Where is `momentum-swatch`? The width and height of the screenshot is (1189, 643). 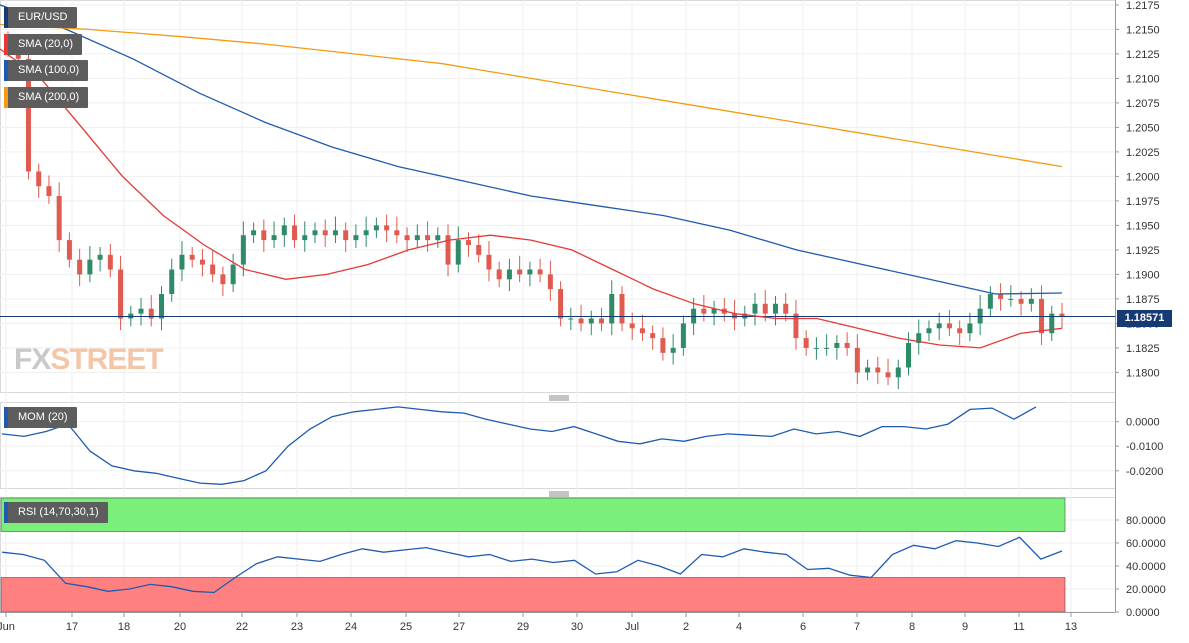 momentum-swatch is located at coordinates (6, 417).